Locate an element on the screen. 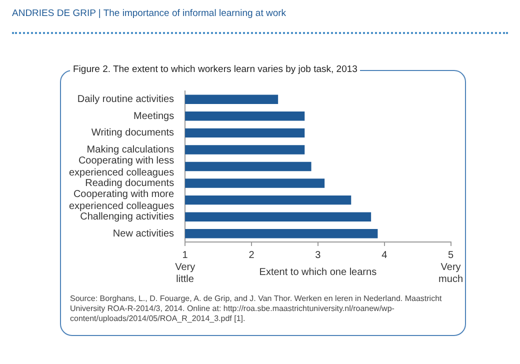 This screenshot has height=364, width=520. text: ANDRIES DE GRIP | The importance of informal learning at work is located at coordinates (149, 13).